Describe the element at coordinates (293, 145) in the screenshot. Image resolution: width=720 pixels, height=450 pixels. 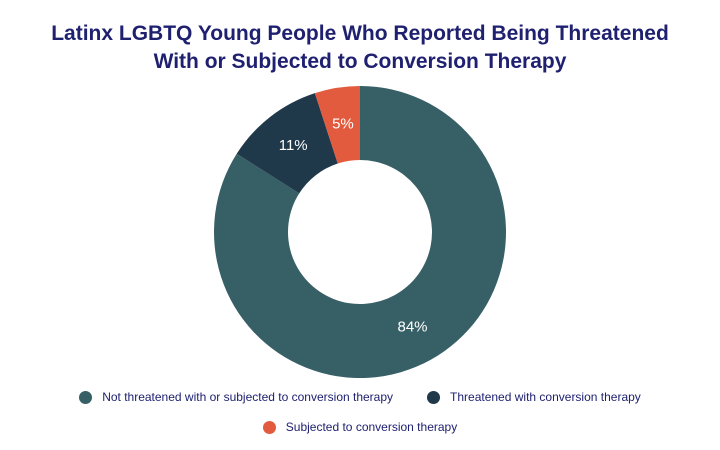
I see `value-label: 11%` at that location.